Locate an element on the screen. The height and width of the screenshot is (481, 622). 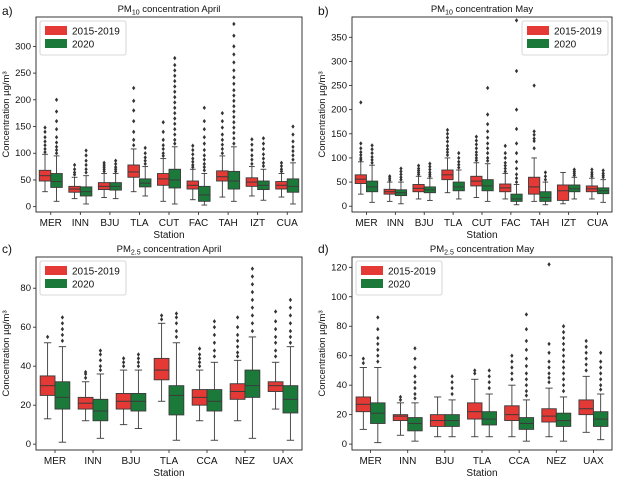
box-uax-2020 is located at coordinates (600, 395).